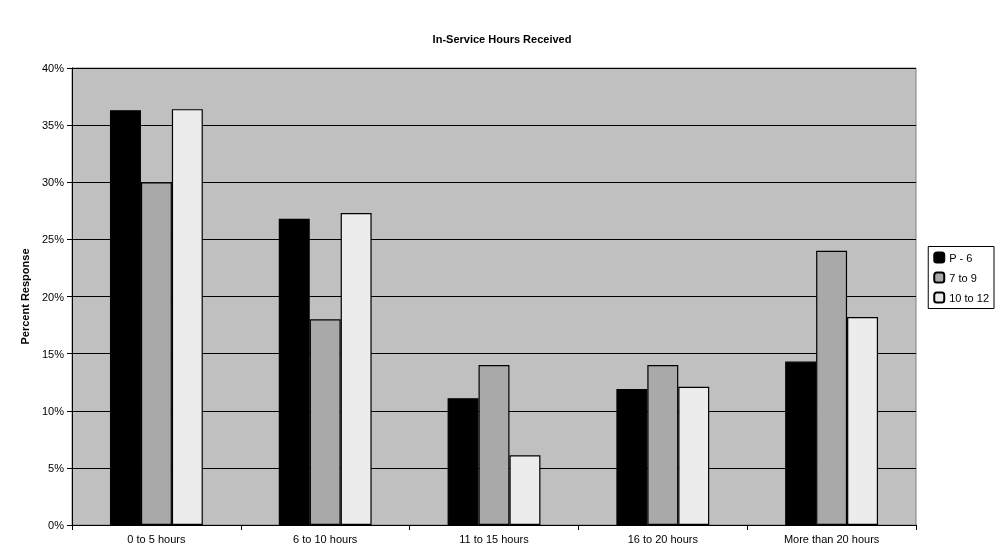 This screenshot has height=555, width=1004. Describe the element at coordinates (53, 353) in the screenshot. I see `y-tick-label: 15%` at that location.